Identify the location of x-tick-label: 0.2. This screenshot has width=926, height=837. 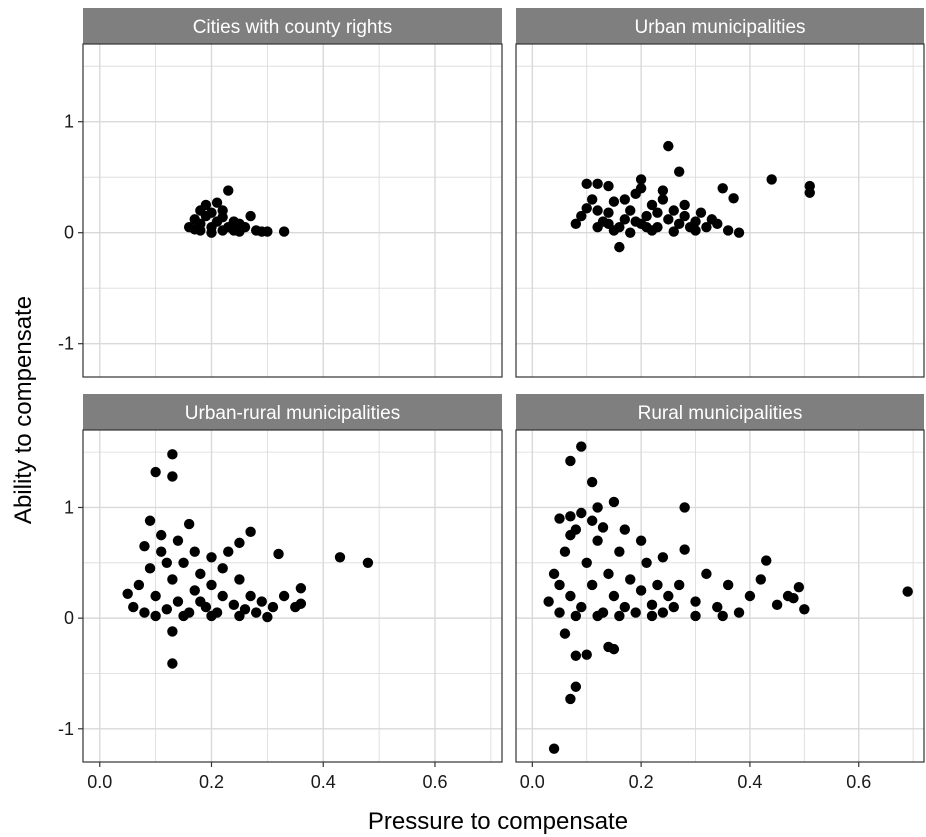
(641, 782).